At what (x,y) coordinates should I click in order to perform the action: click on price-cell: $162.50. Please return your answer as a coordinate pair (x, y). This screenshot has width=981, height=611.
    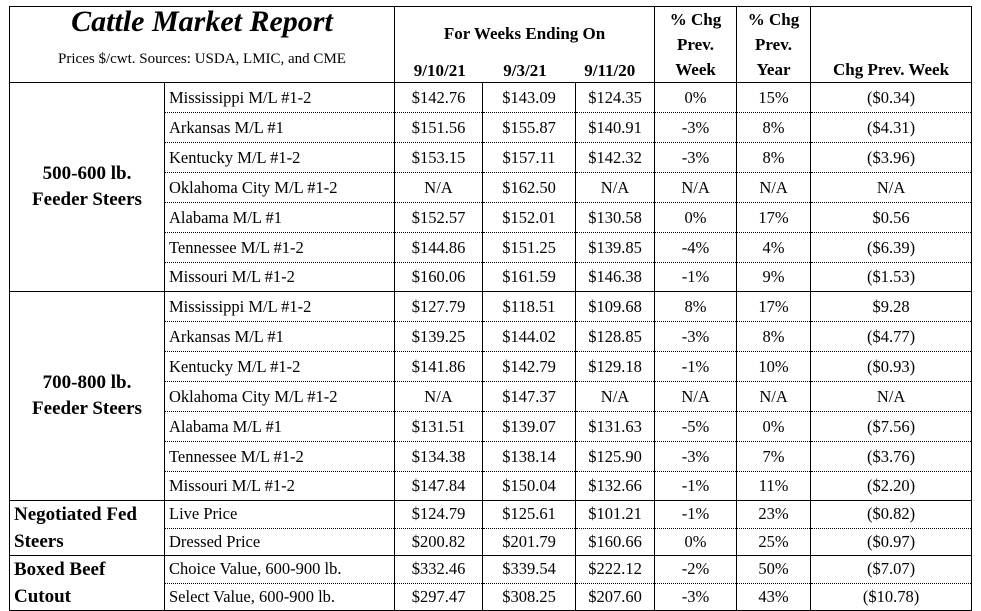
    Looking at the image, I should click on (529, 187).